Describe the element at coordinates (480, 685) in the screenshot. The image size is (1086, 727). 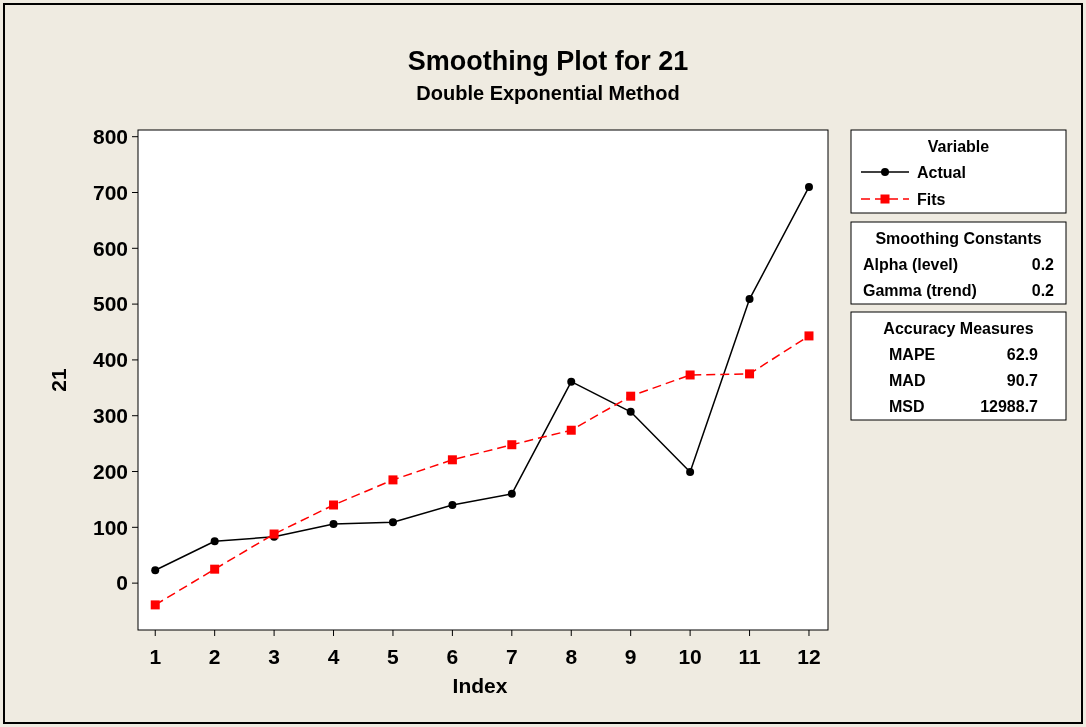
I see `x-axis-title: Index` at that location.